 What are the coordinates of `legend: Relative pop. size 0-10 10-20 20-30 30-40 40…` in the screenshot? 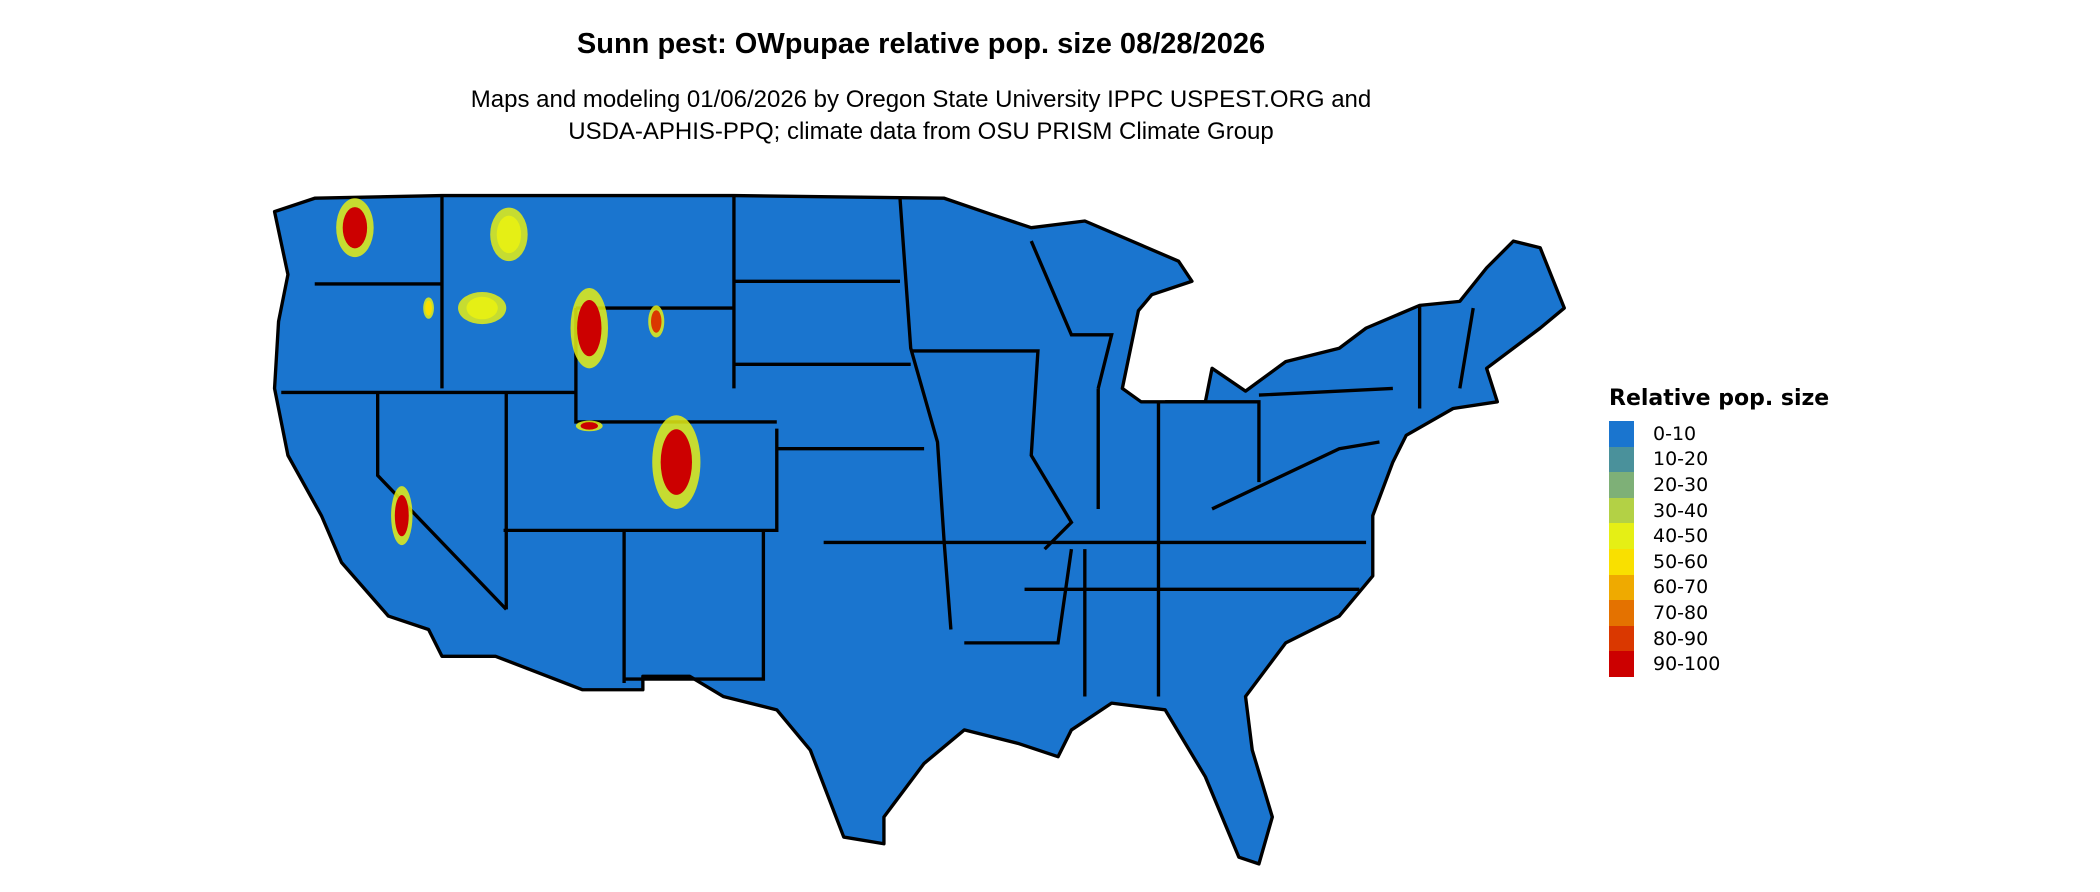 It's located at (1719, 531).